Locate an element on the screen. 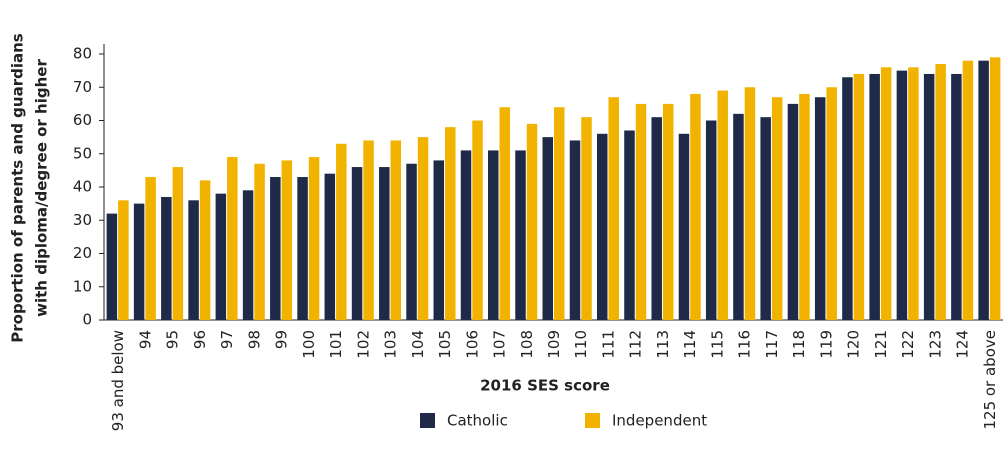  x-tick-label: 100 is located at coordinates (309, 344).